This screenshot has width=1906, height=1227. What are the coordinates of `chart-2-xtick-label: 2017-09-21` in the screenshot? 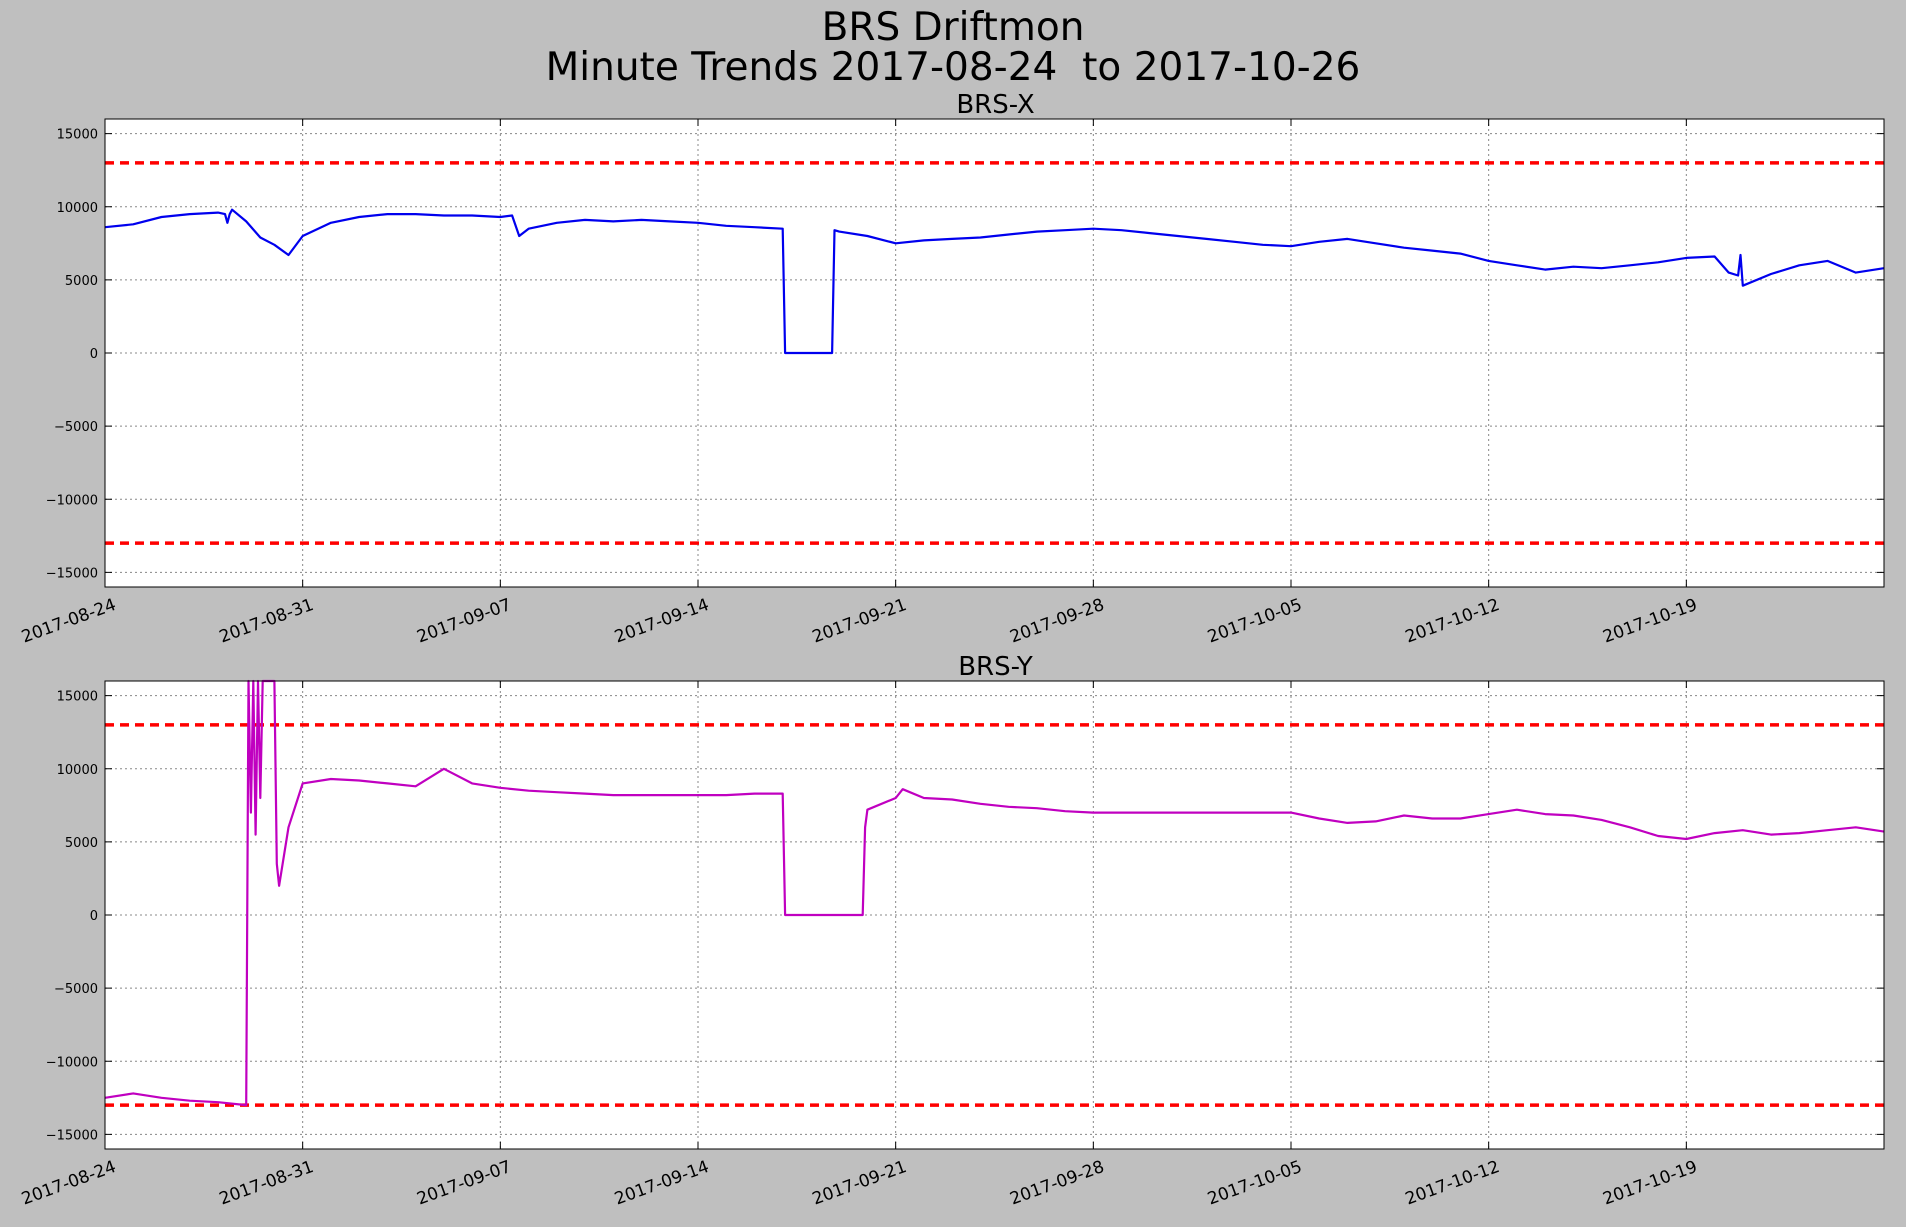 It's located at (860, 1183).